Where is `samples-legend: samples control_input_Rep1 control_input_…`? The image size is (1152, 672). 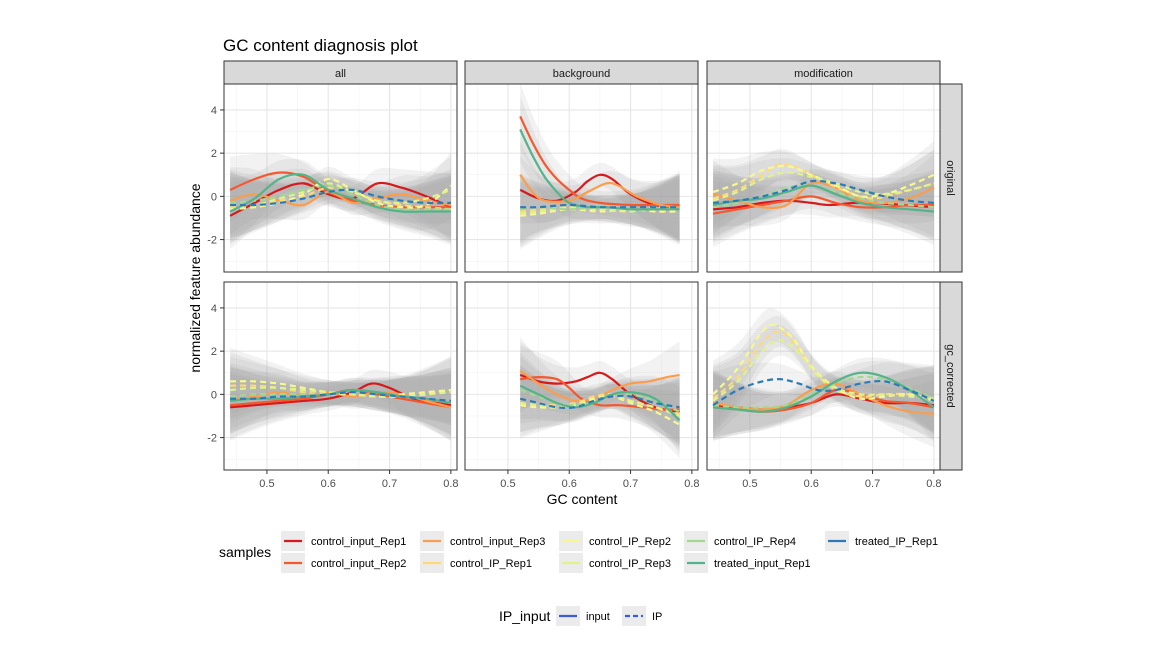
samples-legend: samples control_input_Rep1 control_input_… is located at coordinates (578, 552).